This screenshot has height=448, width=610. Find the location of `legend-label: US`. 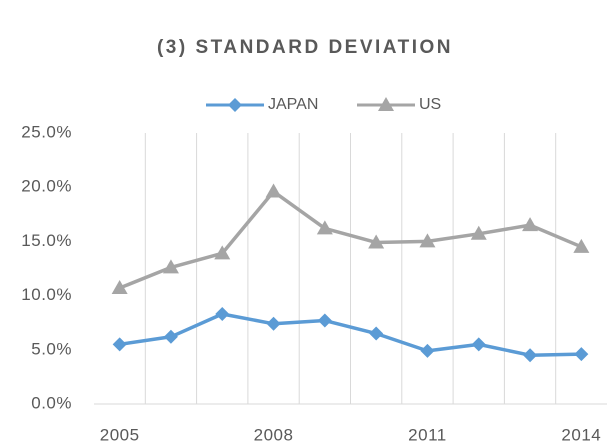

legend-label: US is located at coordinates (430, 104).